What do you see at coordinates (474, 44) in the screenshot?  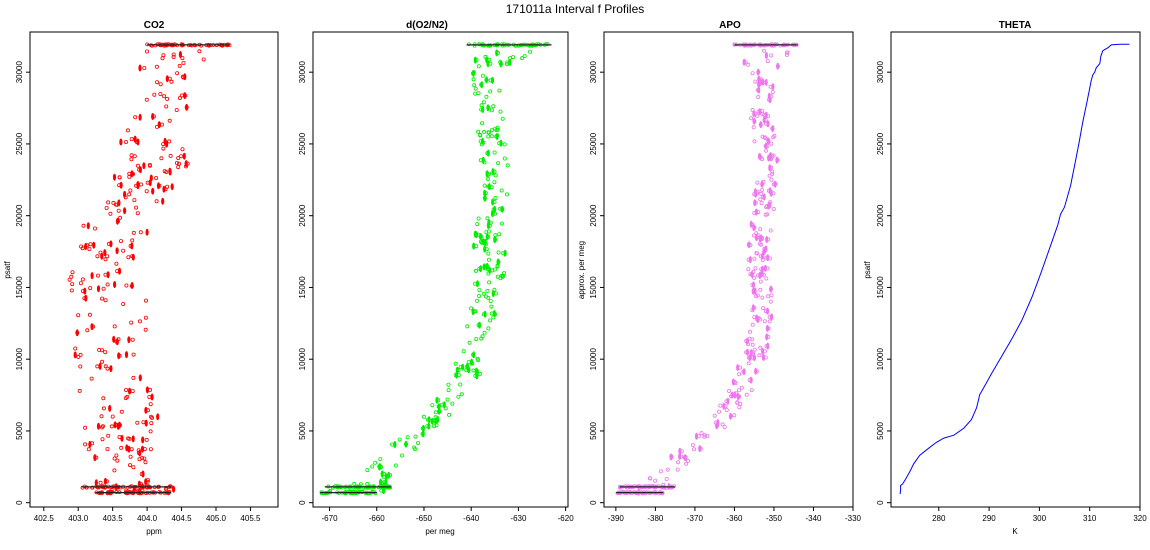 I see `panel-do2n2-band-point` at bounding box center [474, 44].